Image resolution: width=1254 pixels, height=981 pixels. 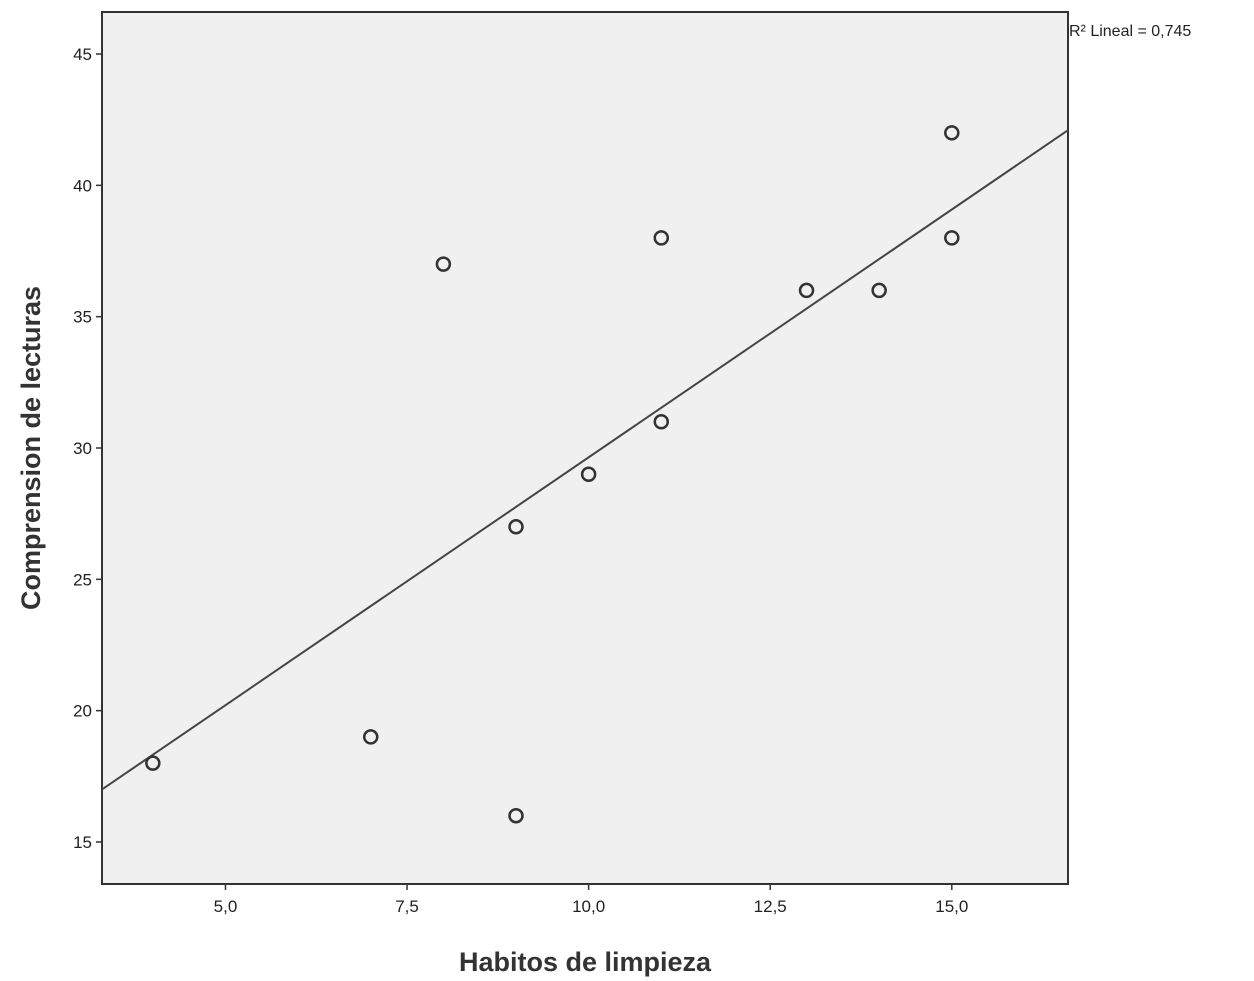 I want to click on x-tick-label: 7,5, so click(x=407, y=906).